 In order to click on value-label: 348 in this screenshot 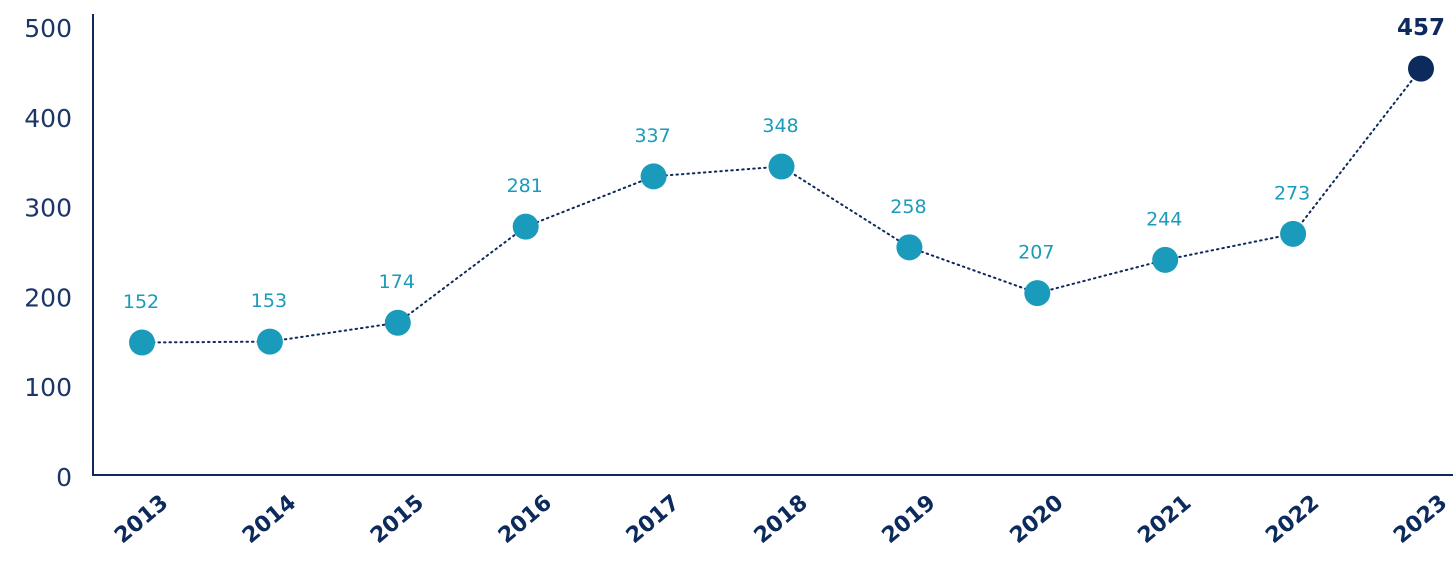, I will do `click(780, 126)`.